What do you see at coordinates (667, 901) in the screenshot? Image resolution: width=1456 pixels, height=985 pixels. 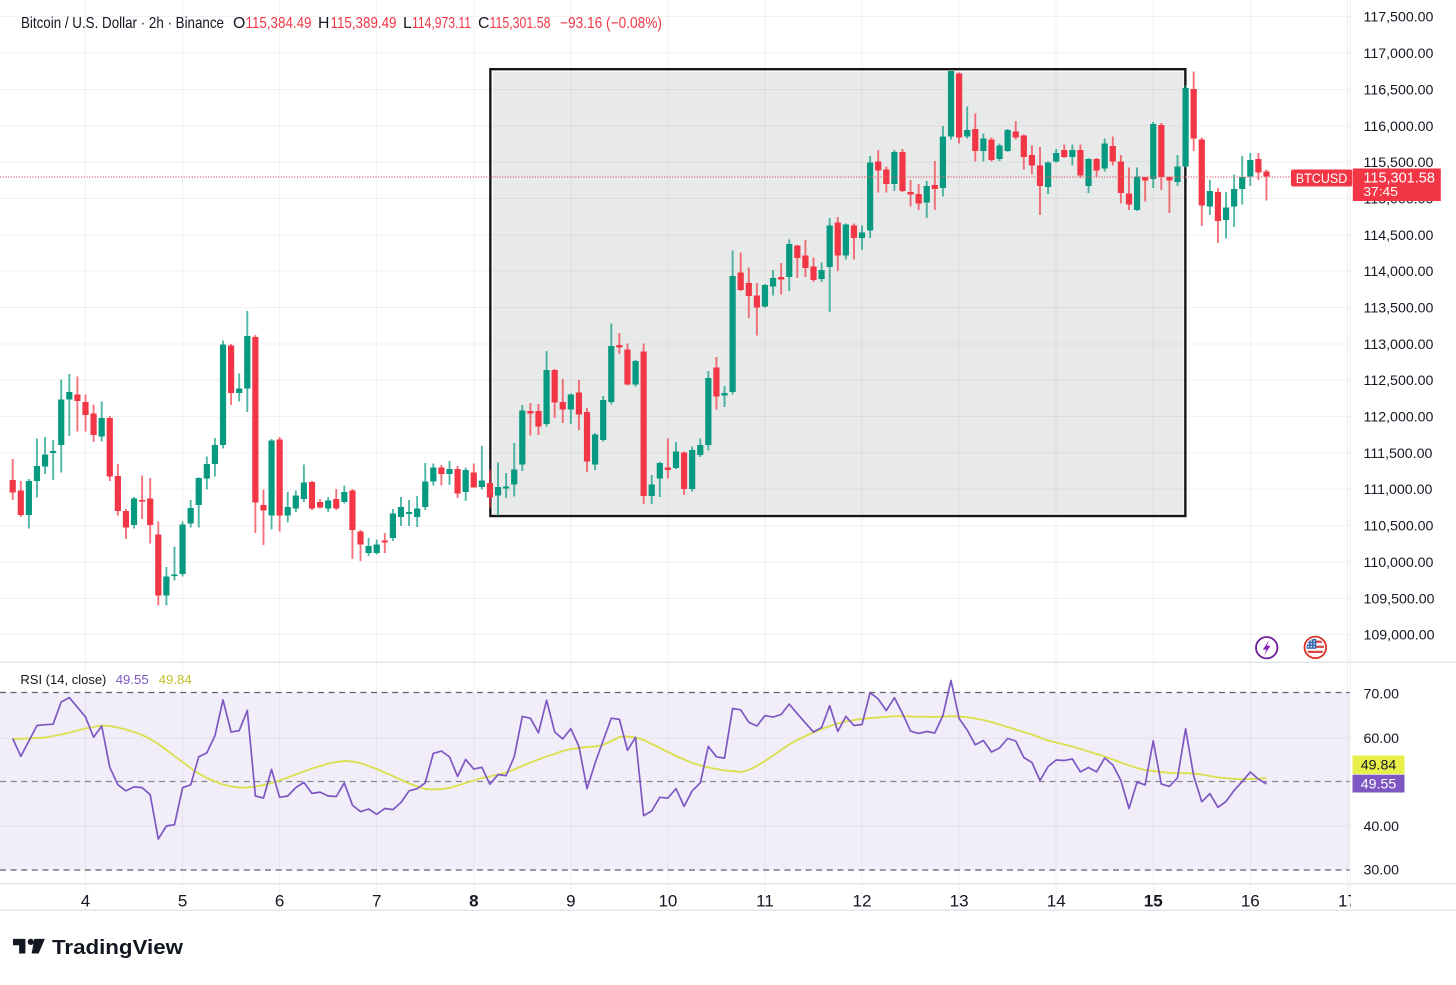 I see `svg-text: 10` at bounding box center [667, 901].